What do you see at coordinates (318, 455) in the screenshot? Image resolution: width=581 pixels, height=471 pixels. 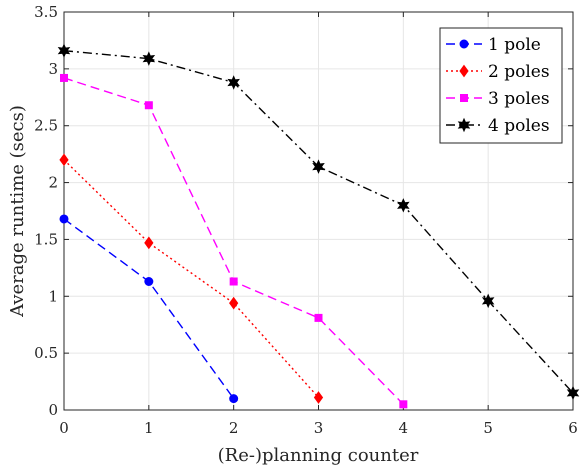 I see `x-axis-label: (Re-)planning counter` at bounding box center [318, 455].